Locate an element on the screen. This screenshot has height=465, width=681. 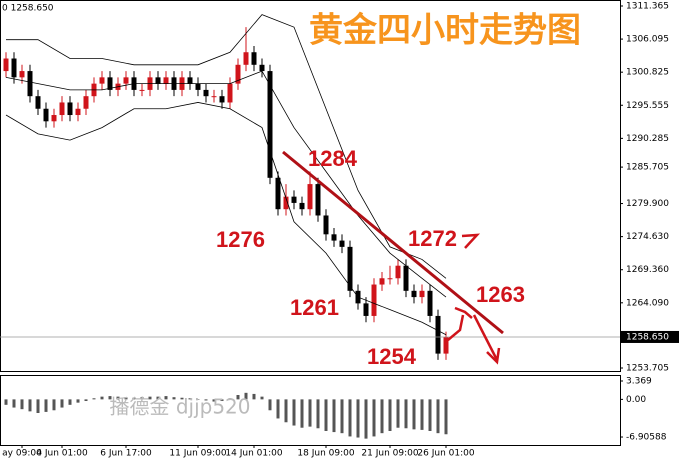
x-tick-label: 14 Jun 01:00 is located at coordinates (253, 454).